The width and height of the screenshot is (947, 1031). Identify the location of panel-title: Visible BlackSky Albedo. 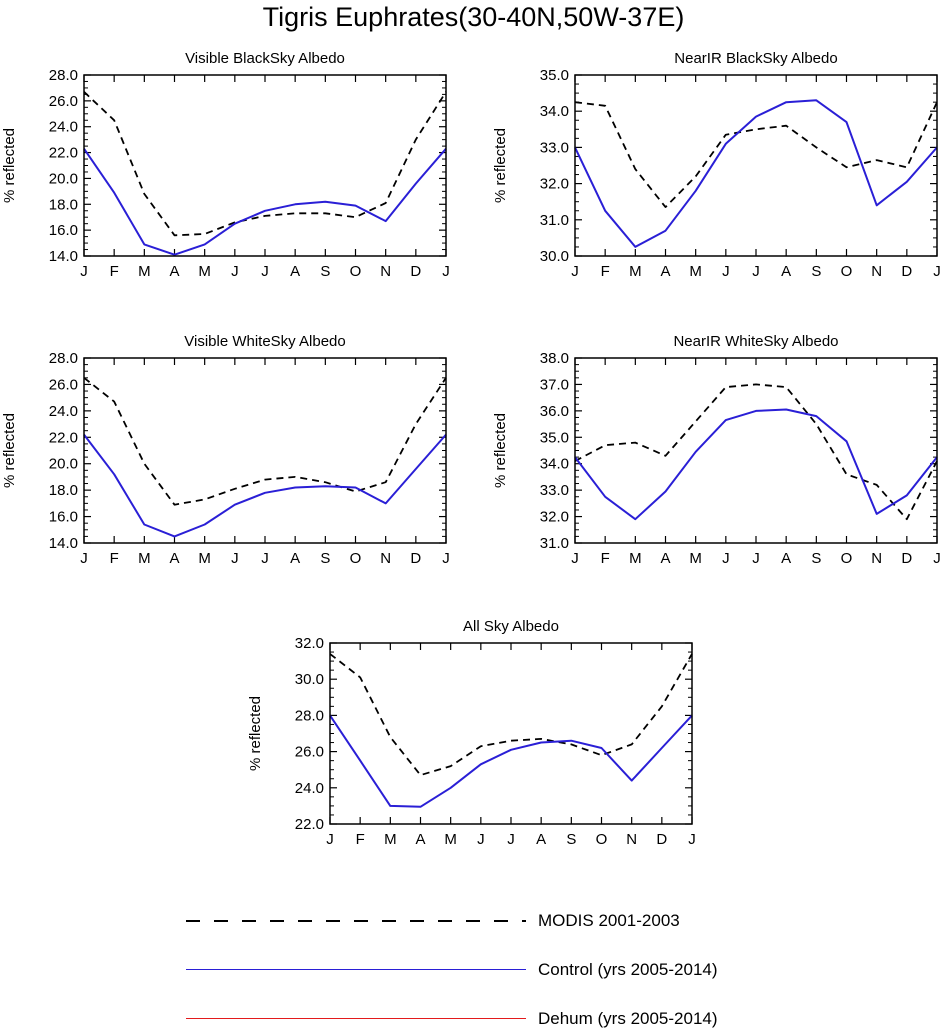
(265, 58).